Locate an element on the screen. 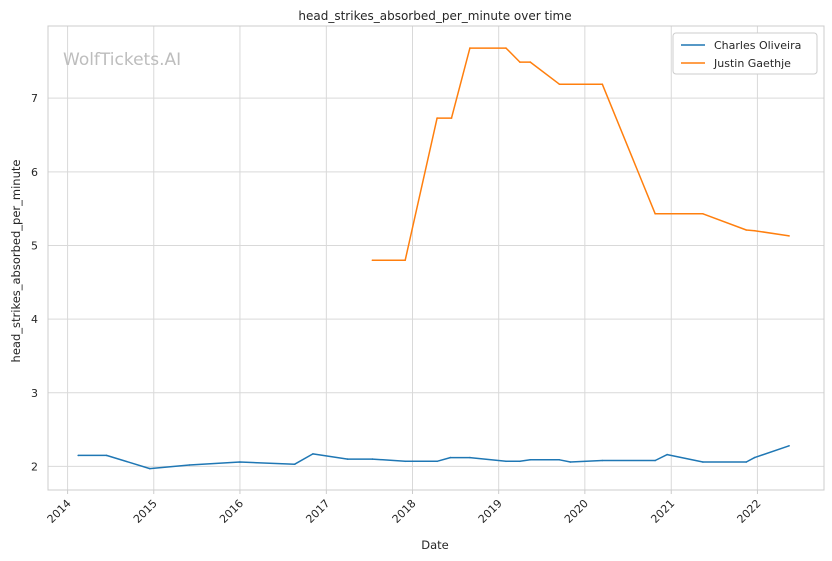 This screenshot has width=832, height=561. y-tick-label: 2 is located at coordinates (34, 466).